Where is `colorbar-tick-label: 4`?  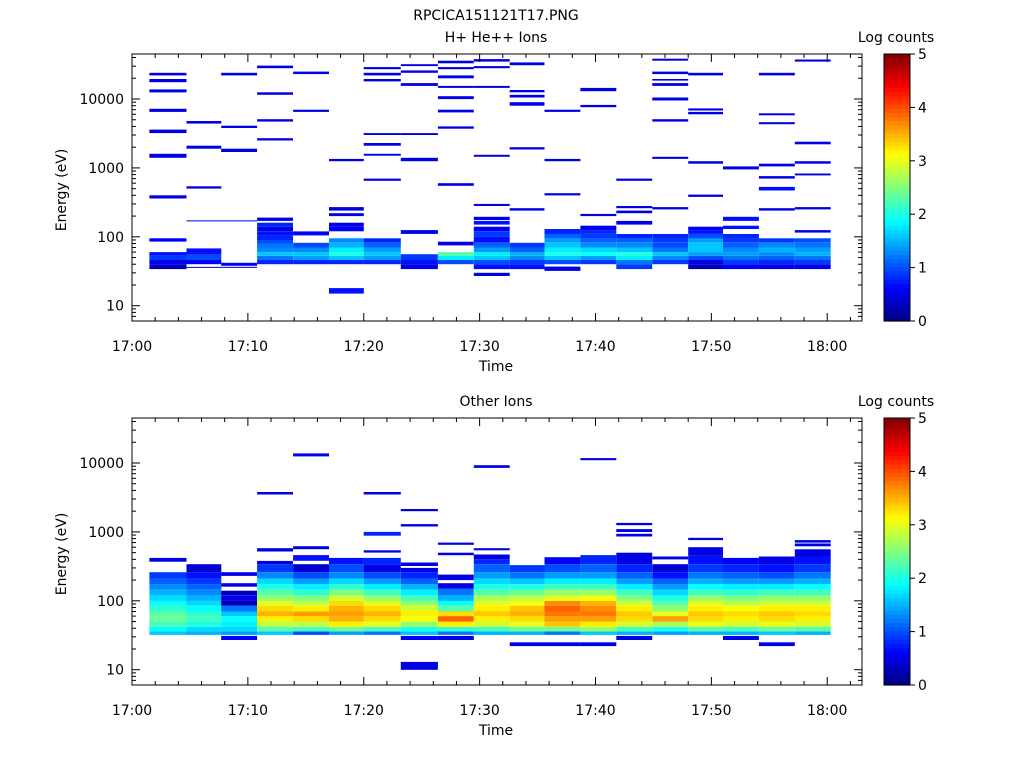
colorbar-tick-label: 4 is located at coordinates (922, 472).